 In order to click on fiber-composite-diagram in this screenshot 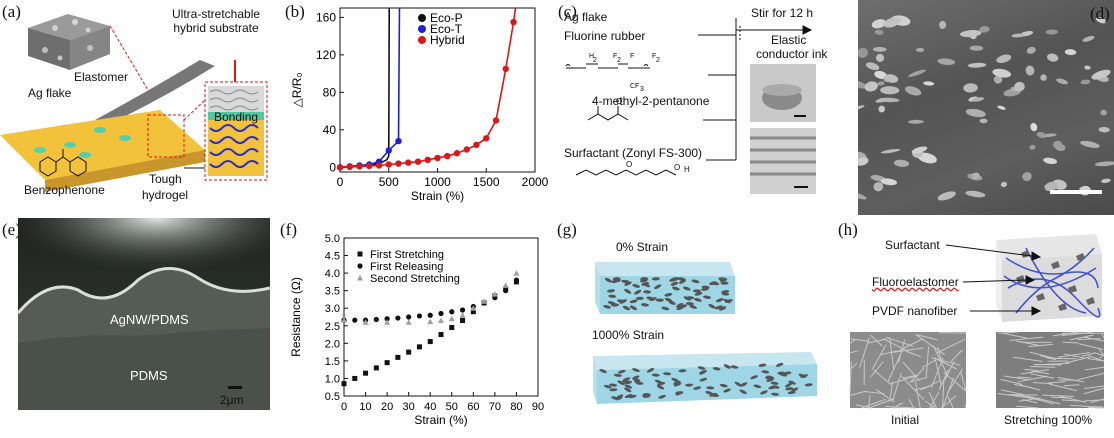, I will do `click(975, 325)`.